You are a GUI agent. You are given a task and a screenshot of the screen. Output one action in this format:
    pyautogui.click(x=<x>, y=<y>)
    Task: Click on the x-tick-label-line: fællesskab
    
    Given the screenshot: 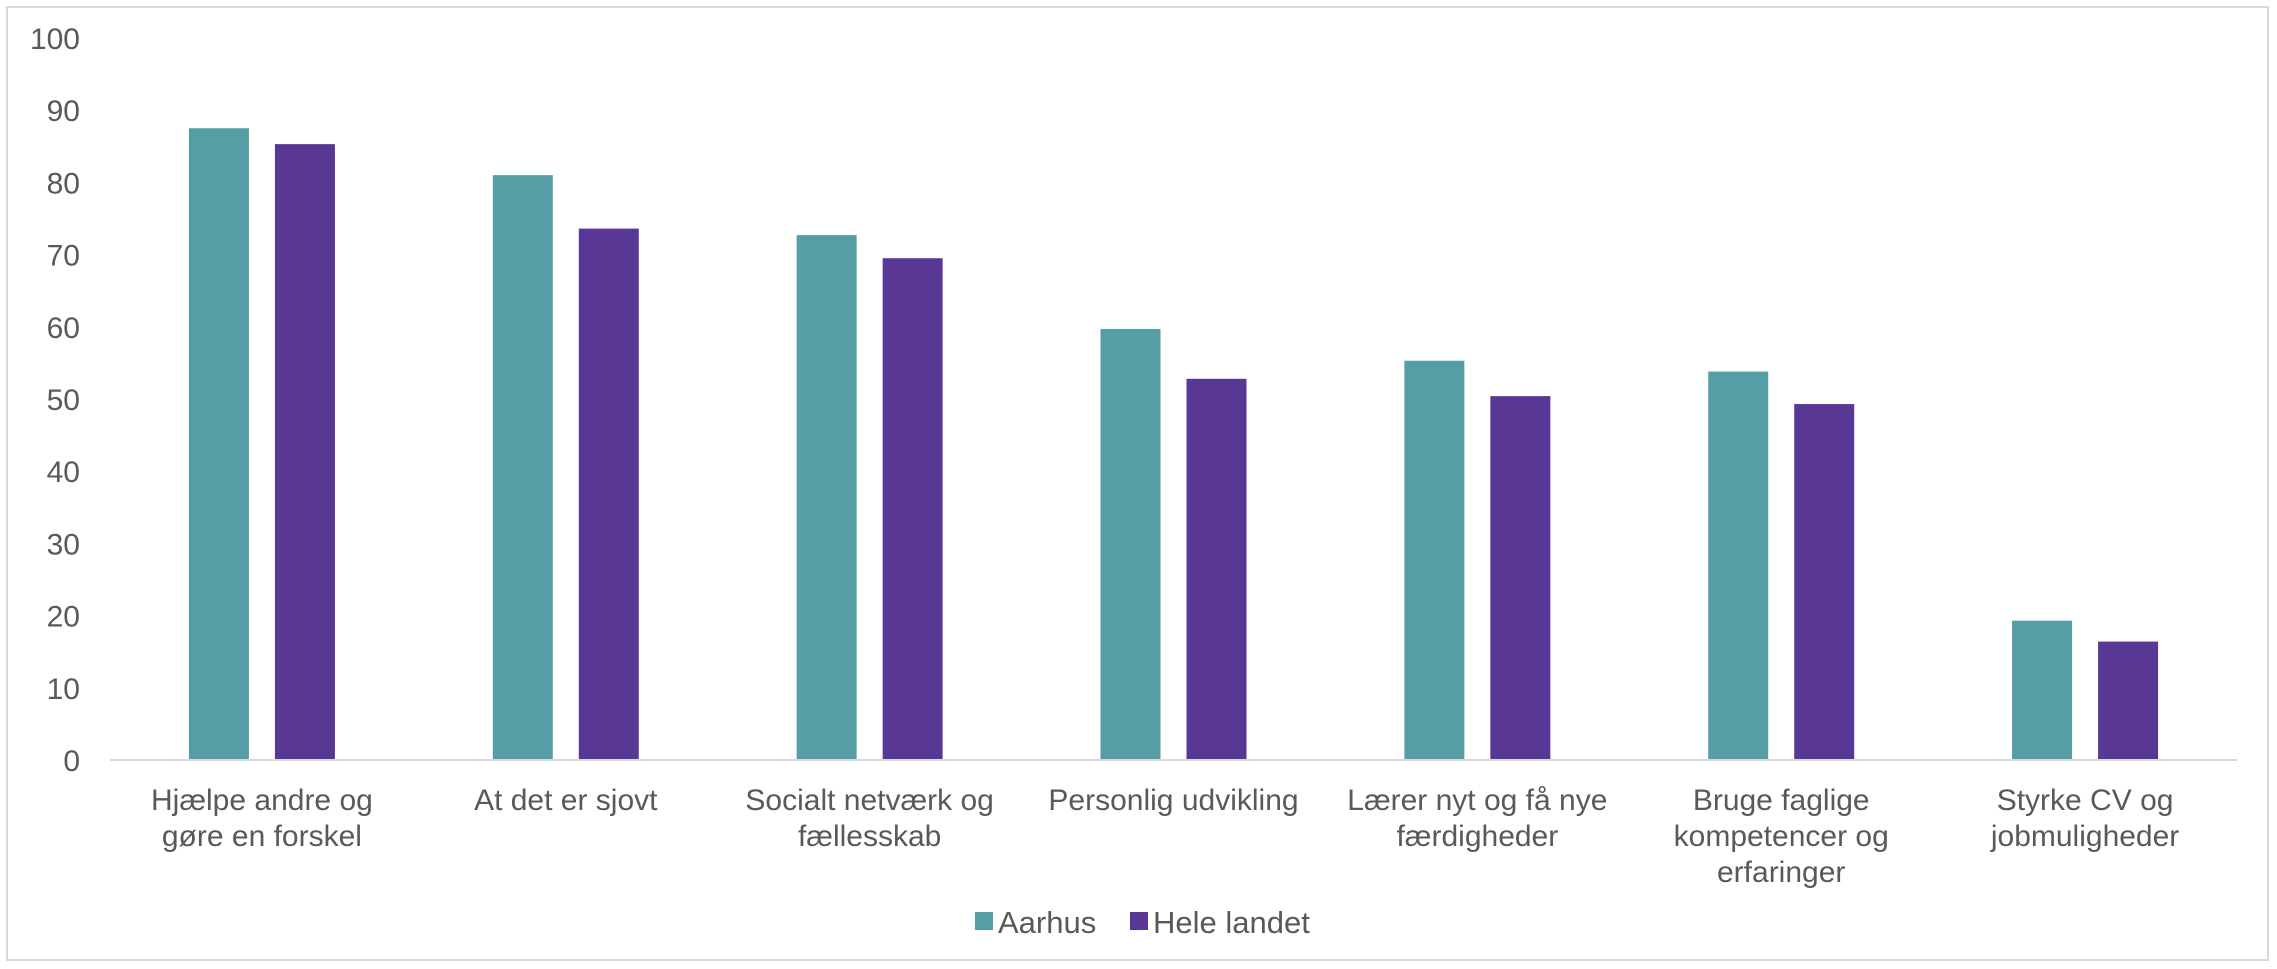 What is the action you would take?
    pyautogui.click(x=869, y=836)
    